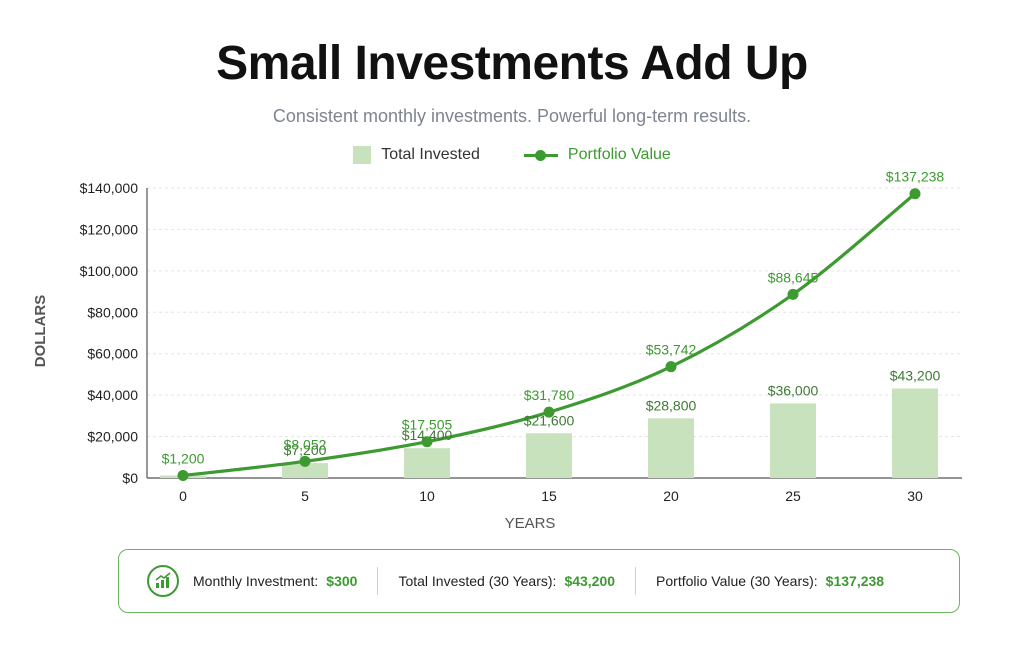 This screenshot has height=652, width=1024. I want to click on chart-legend: Total Invested Portfolio Value, so click(512, 155).